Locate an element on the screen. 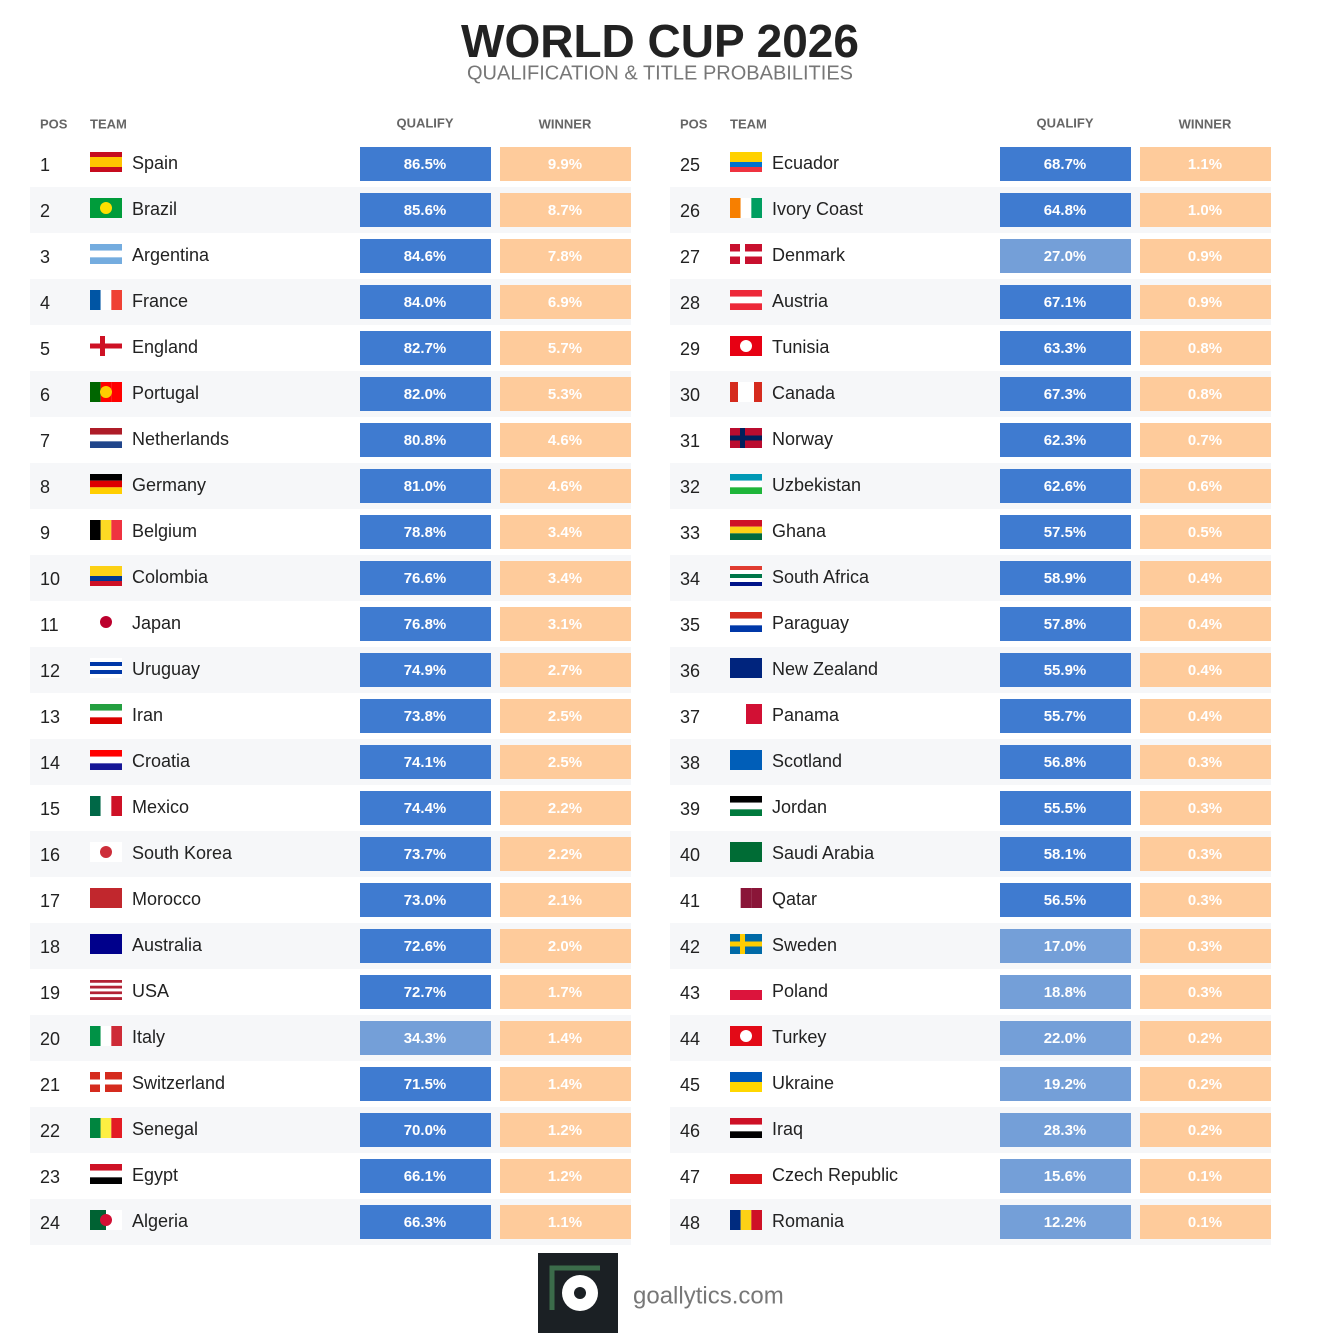 This screenshot has width=1320, height=1343. position: 17 is located at coordinates (50, 901).